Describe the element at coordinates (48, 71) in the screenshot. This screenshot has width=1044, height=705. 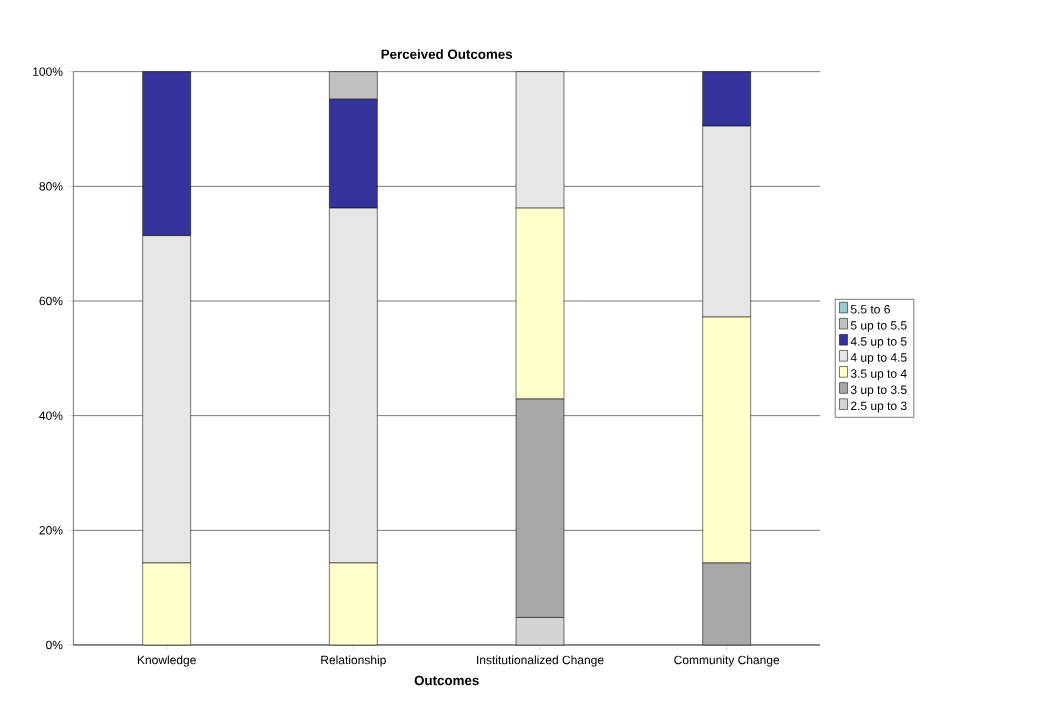
I see `y-tick-label: 100%` at that location.